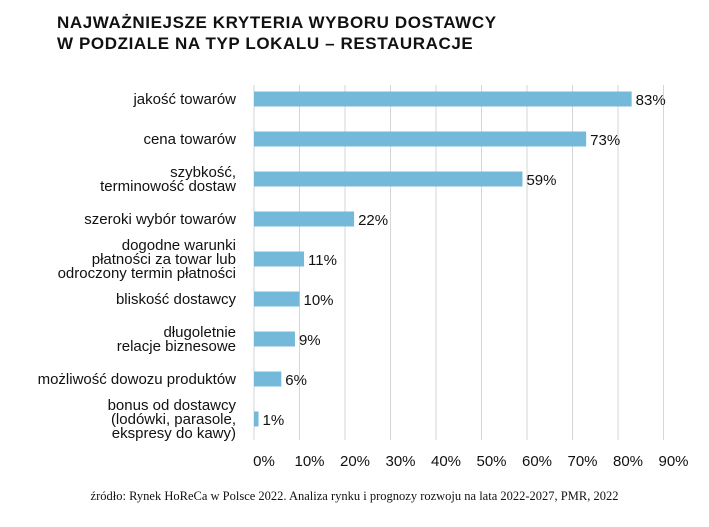 The height and width of the screenshot is (527, 709). I want to click on category-label: dogodne warunki, so click(179, 245).